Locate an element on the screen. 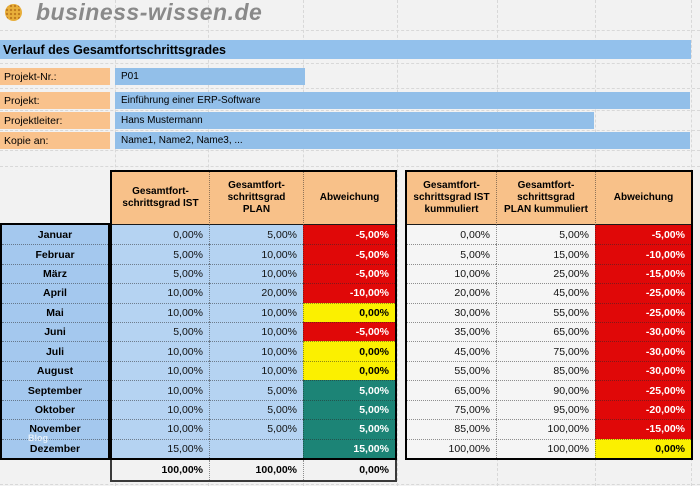  cell-abweichung: 15,00% is located at coordinates (349, 448).